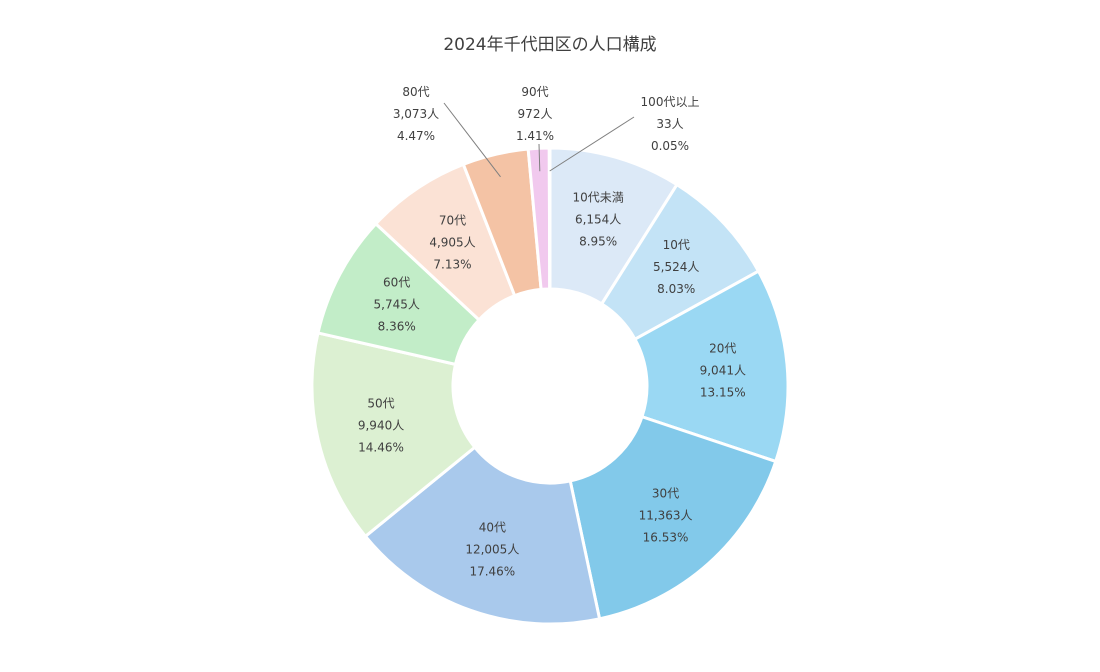 This screenshot has width=1100, height=672. Describe the element at coordinates (598, 197) in the screenshot. I see `slice-category-label: 10代未満` at that location.